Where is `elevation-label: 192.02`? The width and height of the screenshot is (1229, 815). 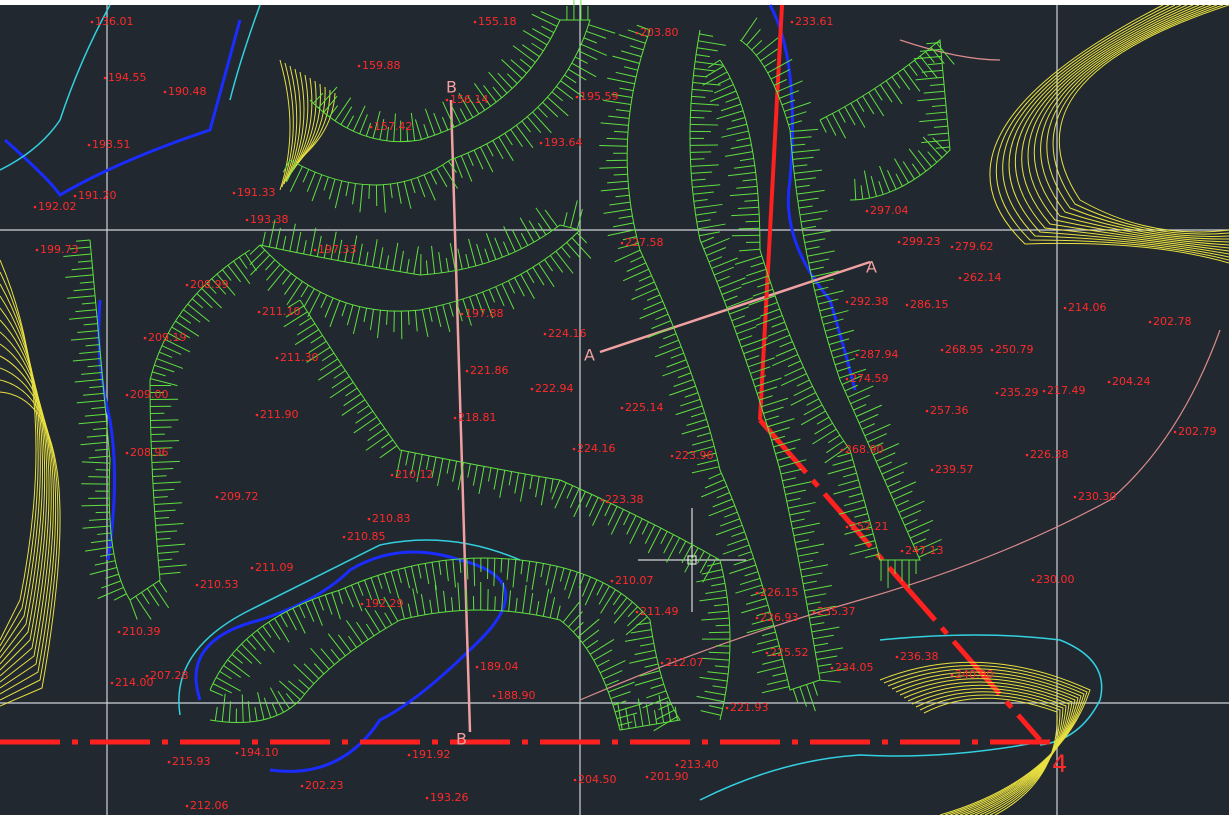
elevation-label: 192.02 is located at coordinates (57, 206).